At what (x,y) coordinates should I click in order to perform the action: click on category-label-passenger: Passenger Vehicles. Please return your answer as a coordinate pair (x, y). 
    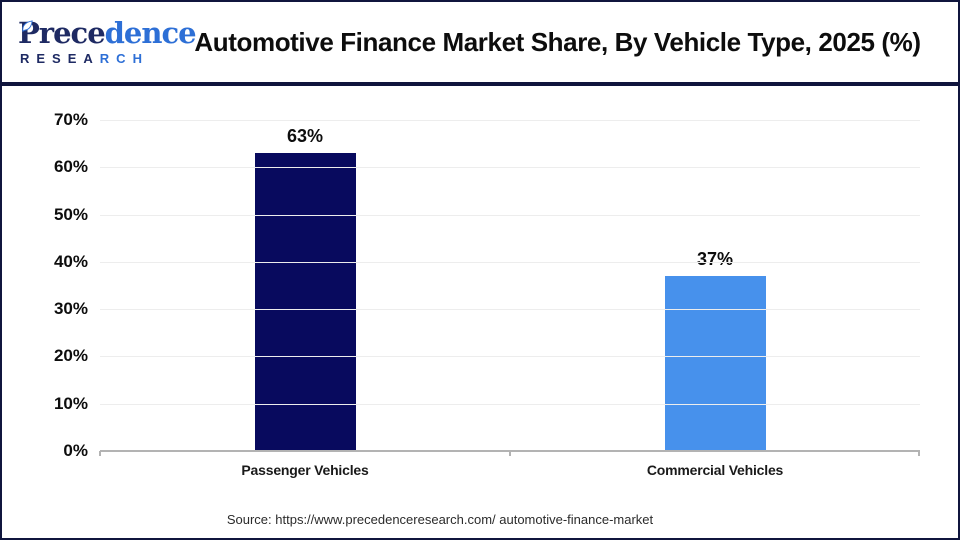
    Looking at the image, I should click on (305, 470).